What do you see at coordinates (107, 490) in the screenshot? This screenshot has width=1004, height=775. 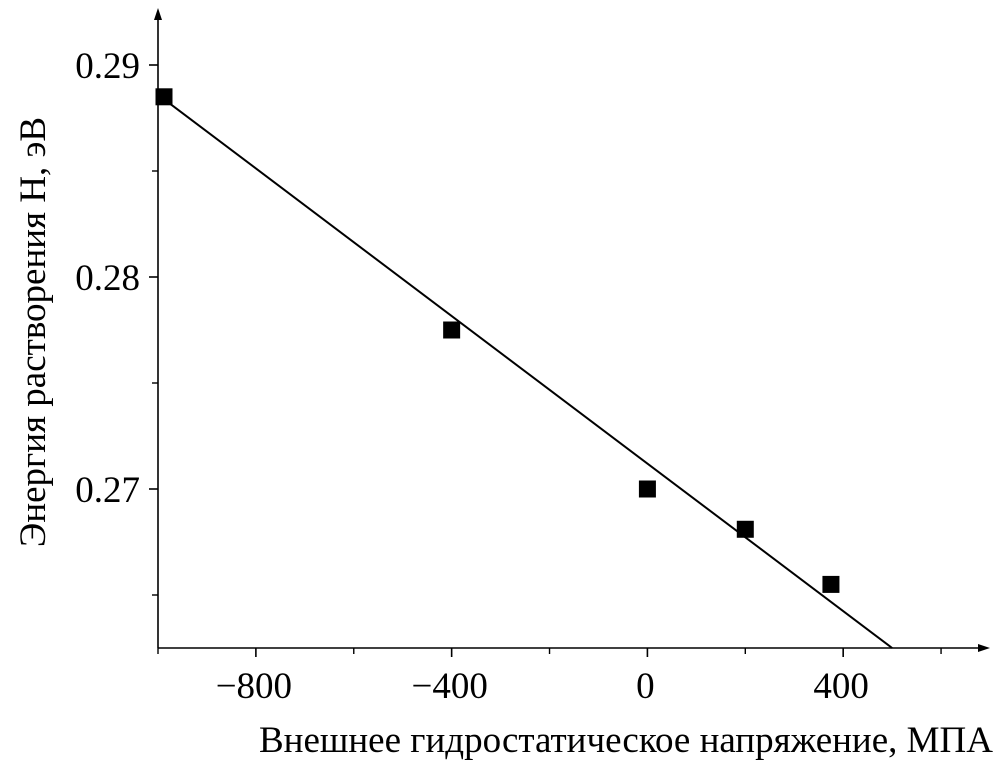 I see `y-tick-label: 0.27` at bounding box center [107, 490].